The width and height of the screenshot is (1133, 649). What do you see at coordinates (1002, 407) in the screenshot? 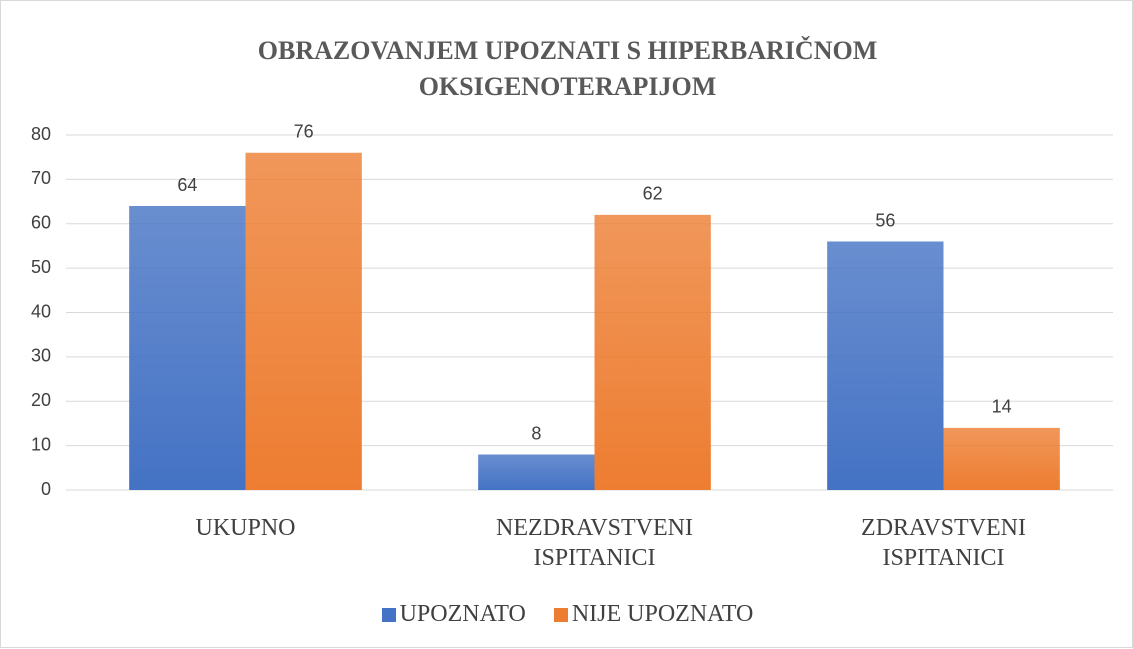
I see `data-label: 14` at bounding box center [1002, 407].